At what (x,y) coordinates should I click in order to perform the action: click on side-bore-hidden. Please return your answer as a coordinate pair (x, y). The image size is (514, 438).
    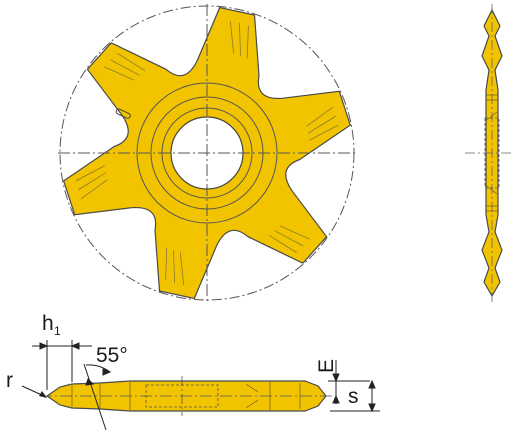
    Looking at the image, I should click on (492, 153).